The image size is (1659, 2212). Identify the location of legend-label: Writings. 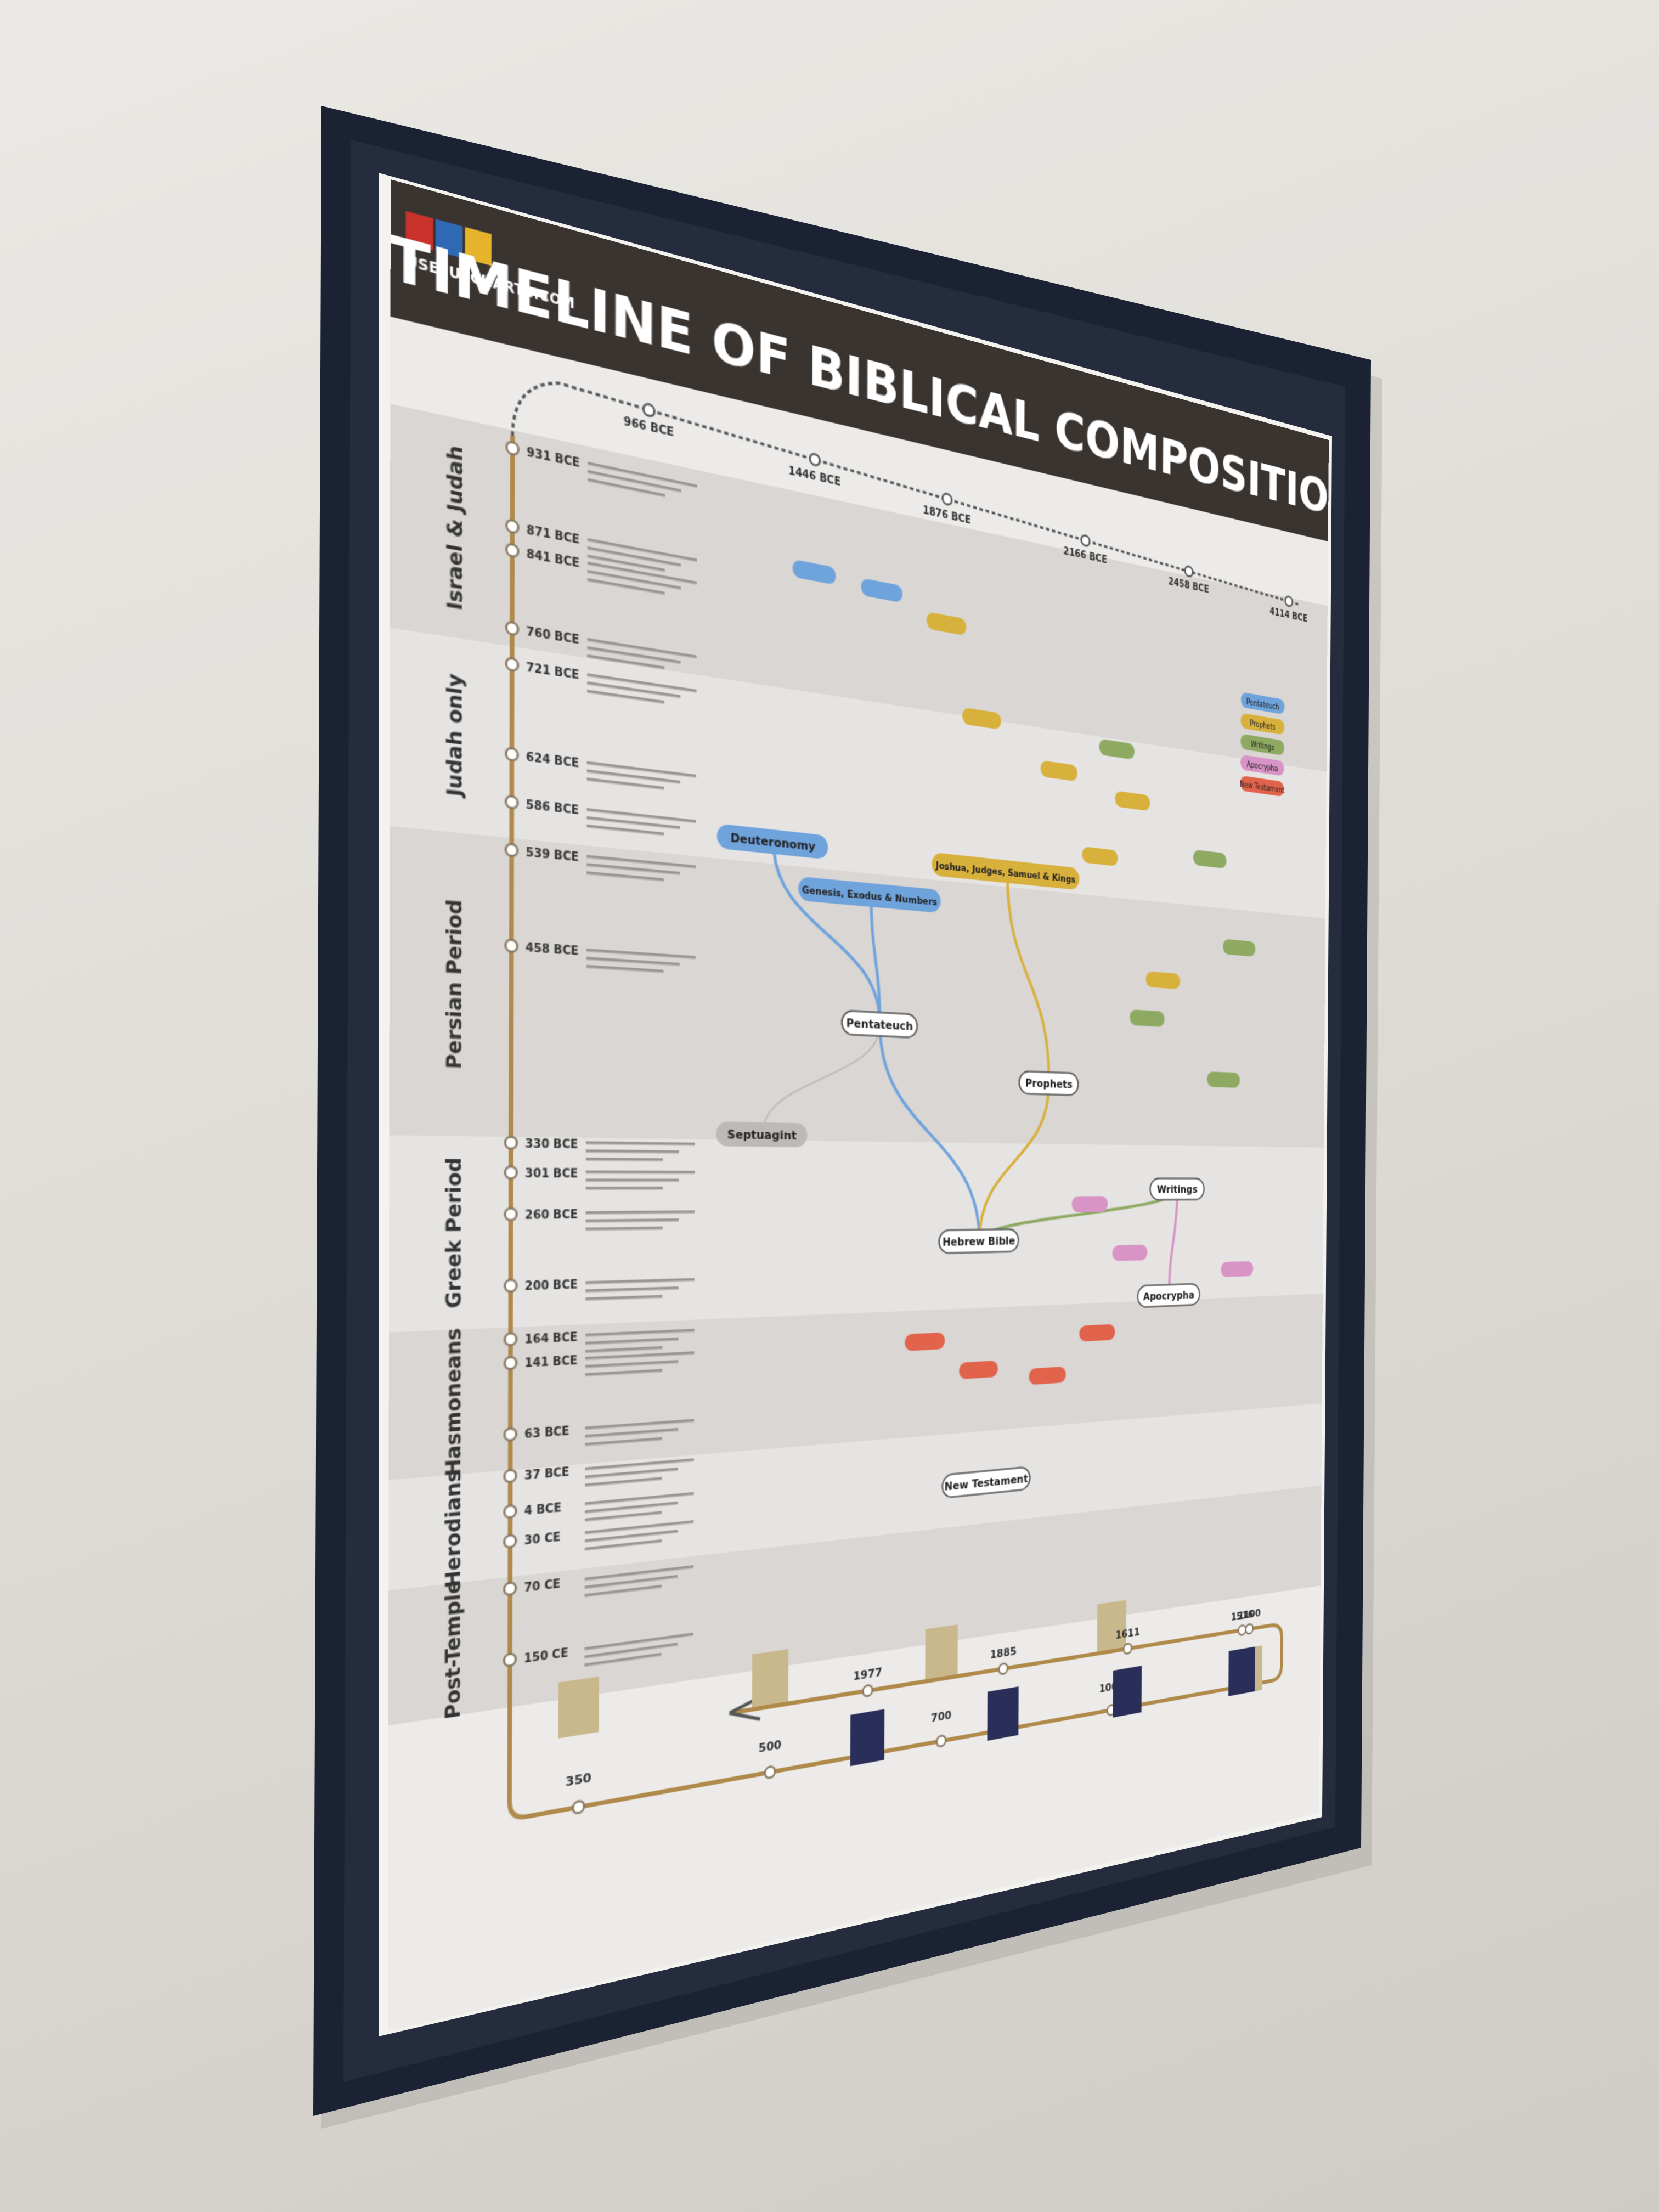
(1262, 746).